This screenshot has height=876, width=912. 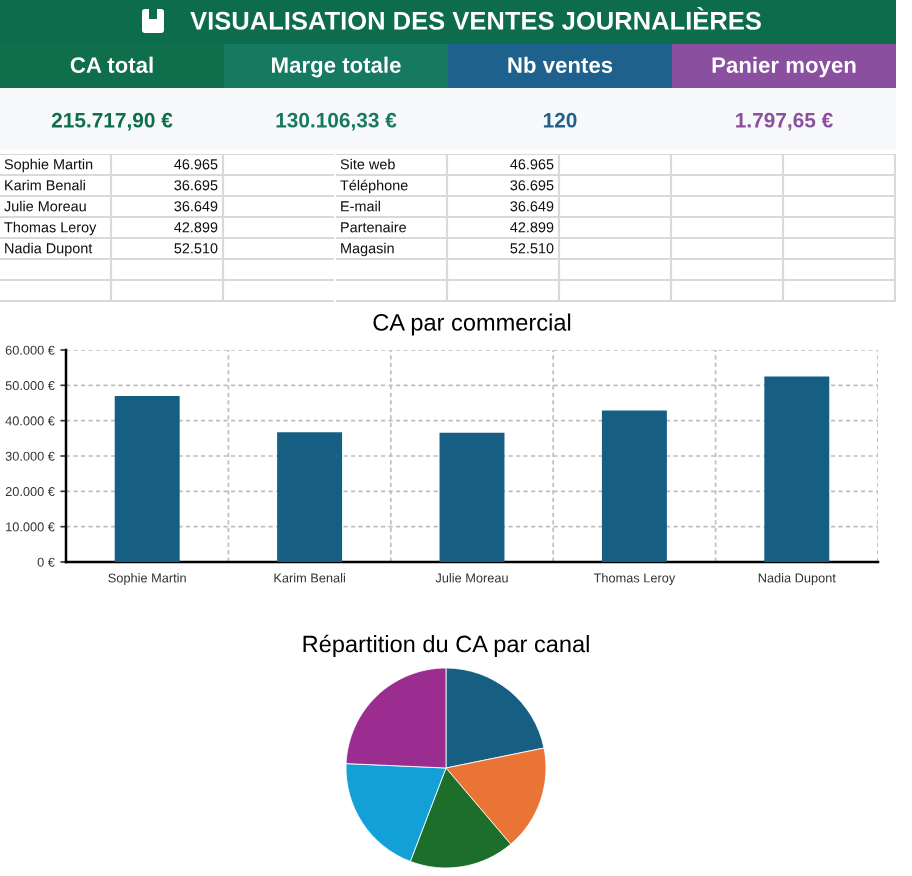 What do you see at coordinates (560, 120) in the screenshot?
I see `text: 120` at bounding box center [560, 120].